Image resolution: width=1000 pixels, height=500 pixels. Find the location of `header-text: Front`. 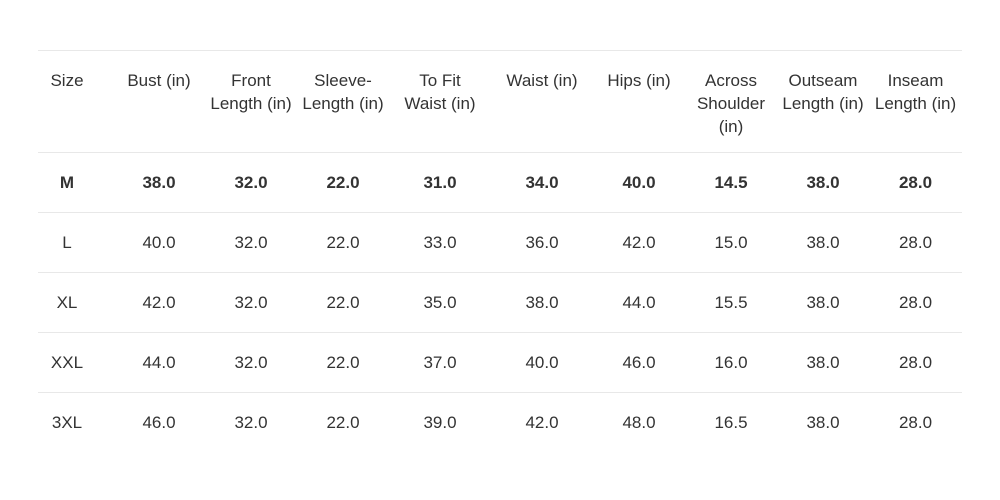

header-text: Front is located at coordinates (251, 80).